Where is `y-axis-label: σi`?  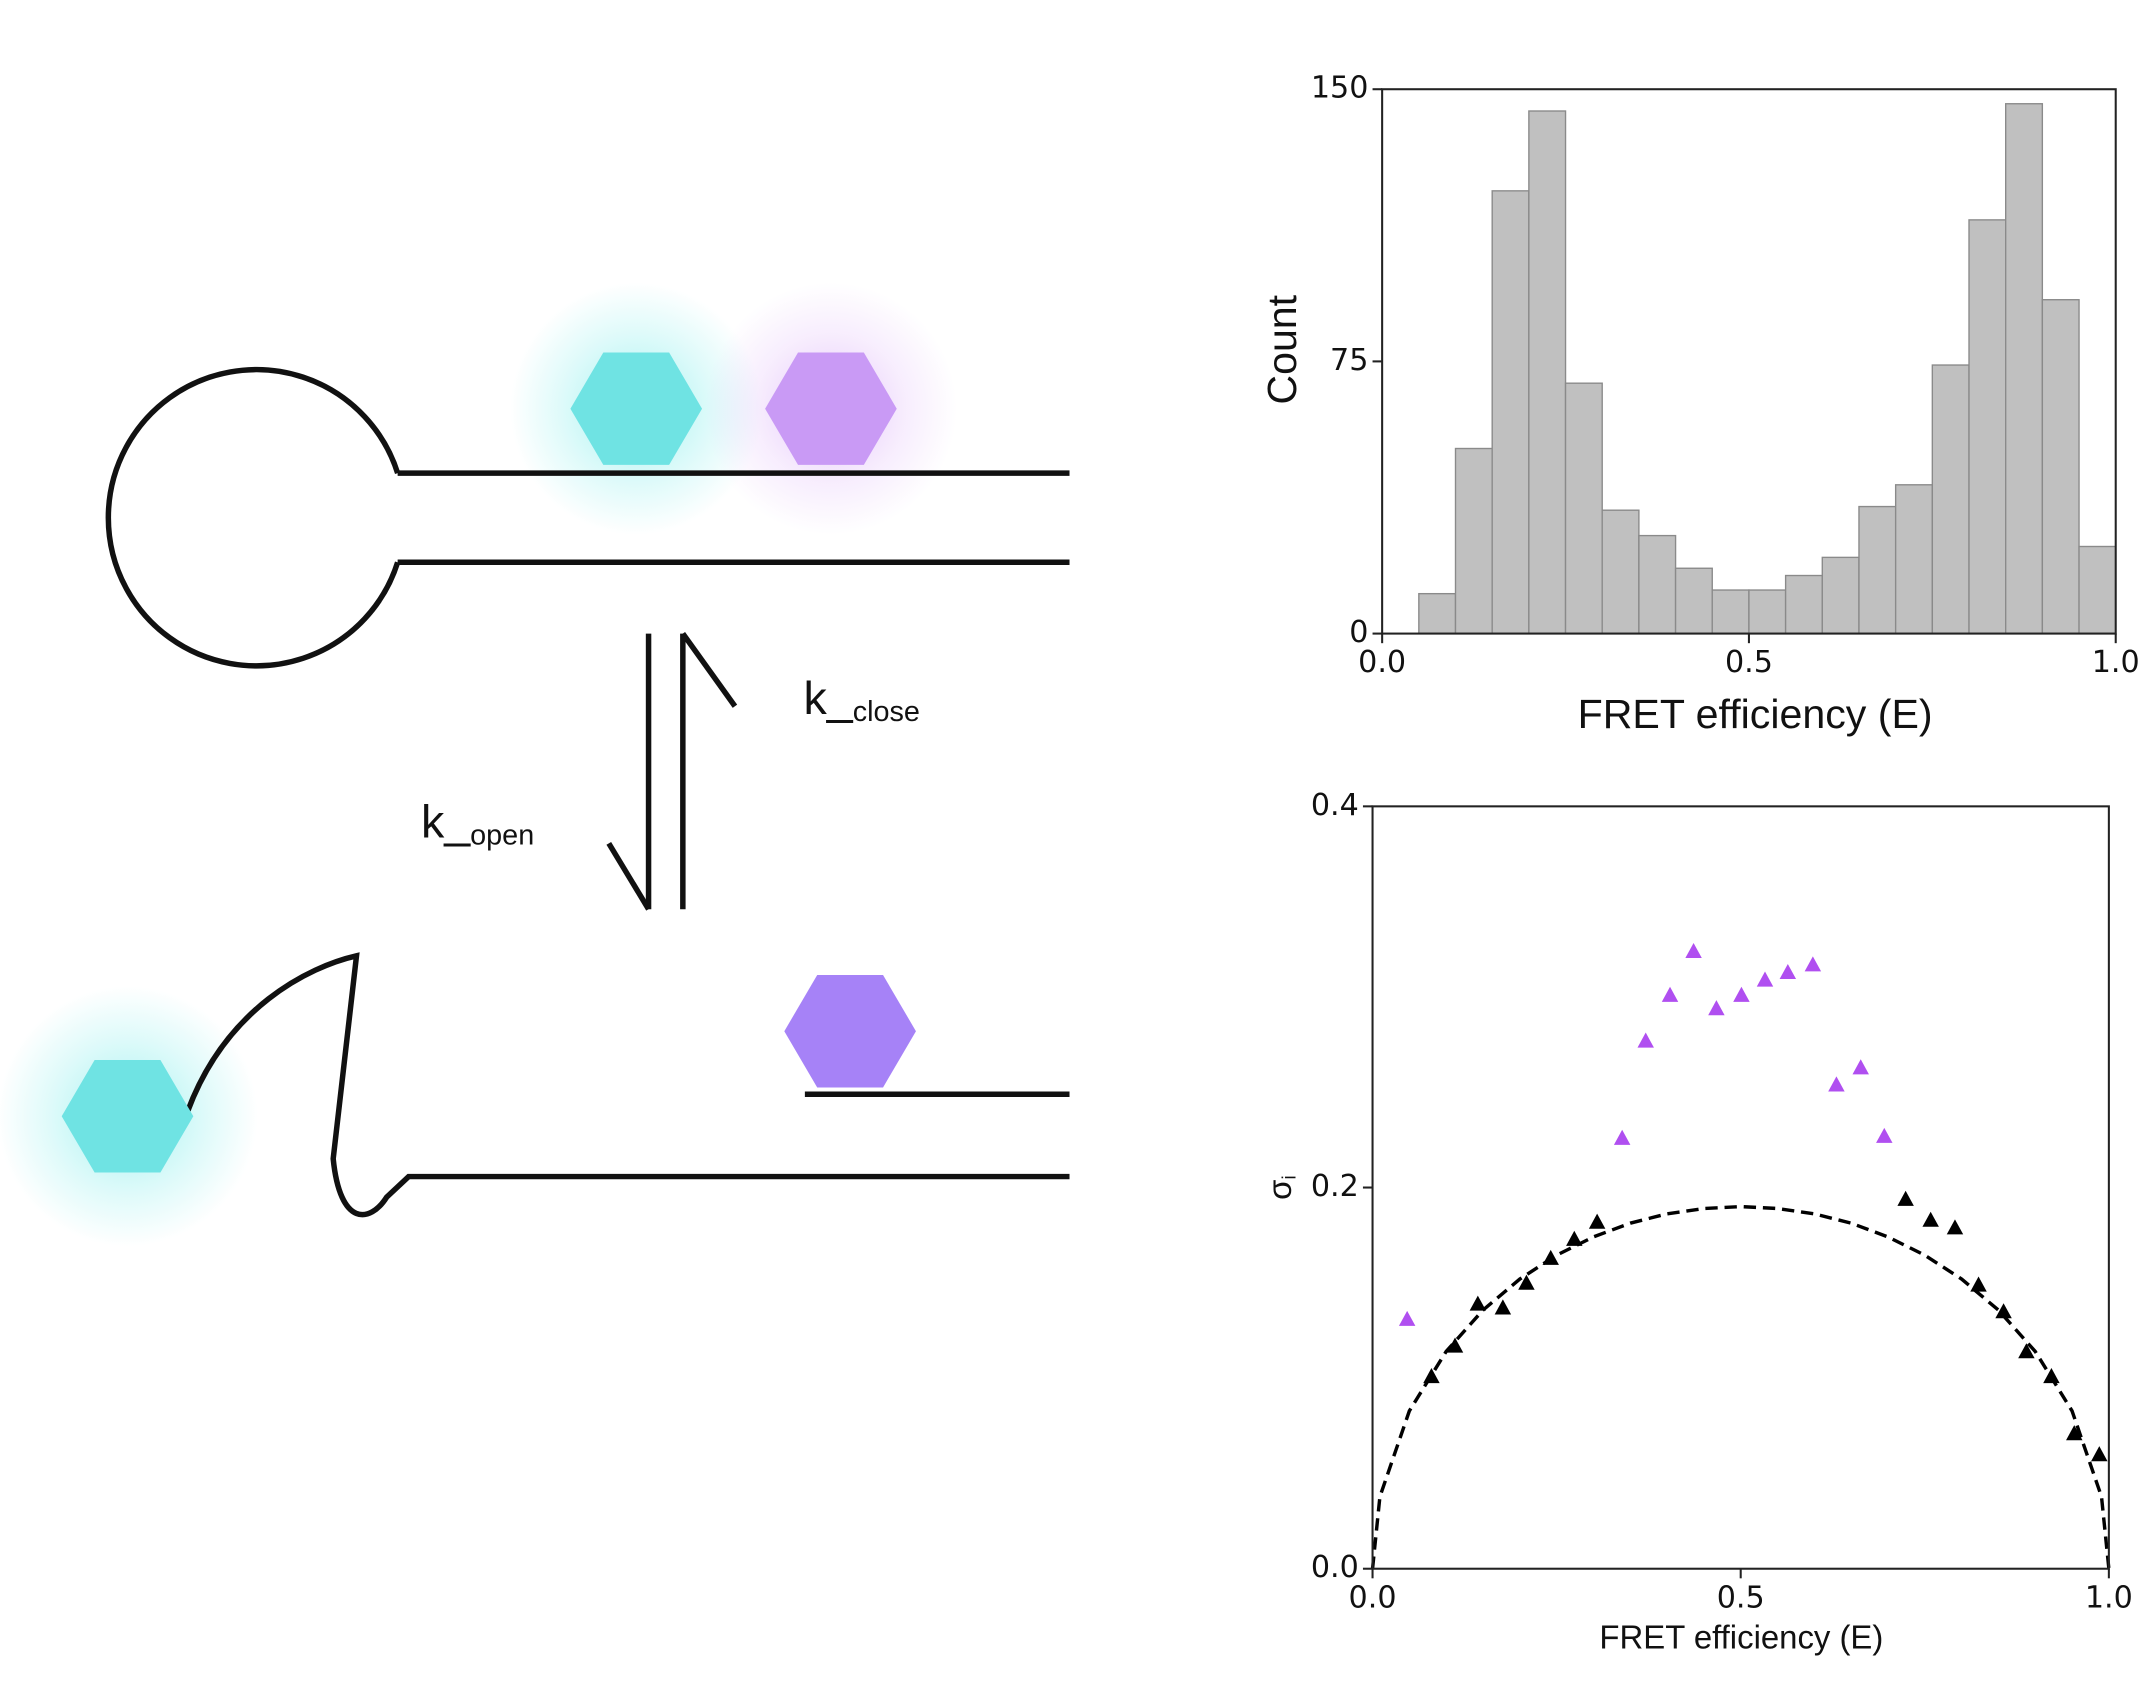 y-axis-label: σi is located at coordinates (1281, 1187).